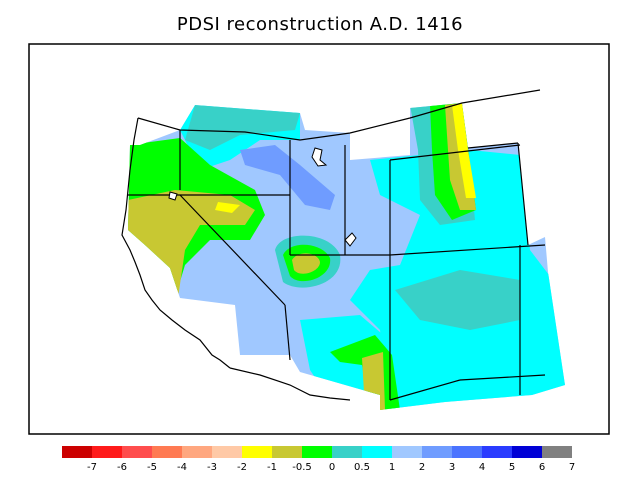  Describe the element at coordinates (457, 300) in the screenshot. I see `teal-zone-south` at that location.